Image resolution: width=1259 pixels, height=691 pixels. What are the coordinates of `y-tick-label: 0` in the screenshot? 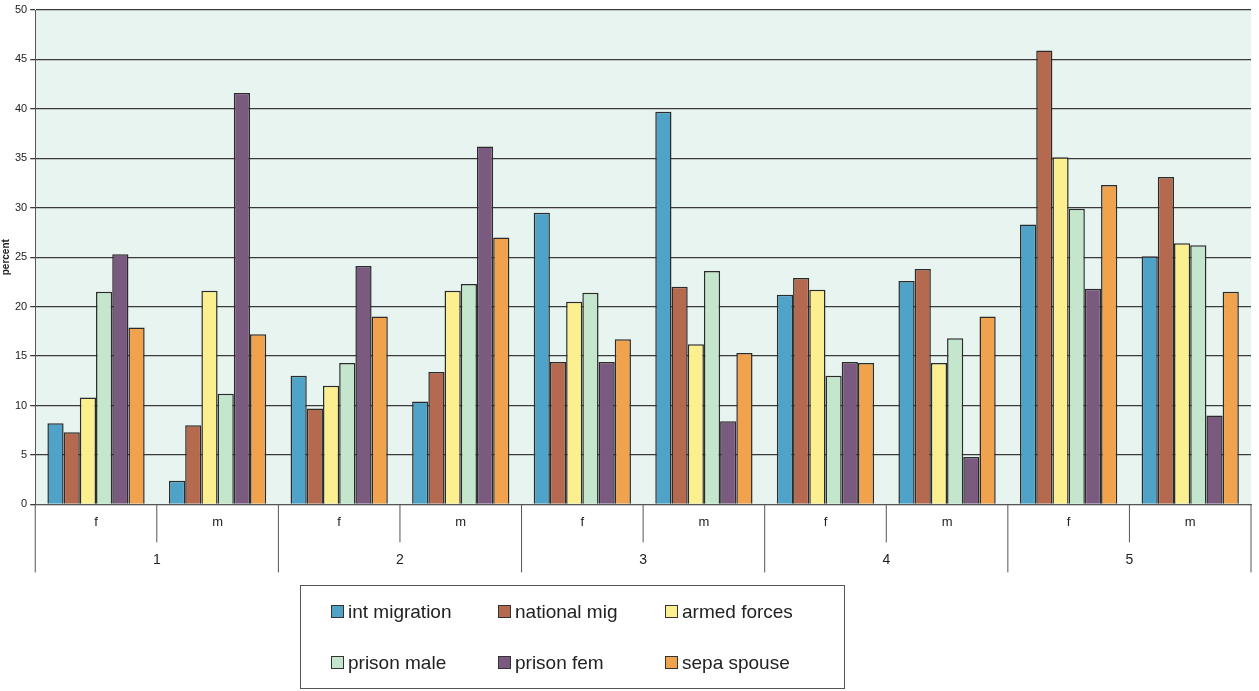 It's located at (24, 503).